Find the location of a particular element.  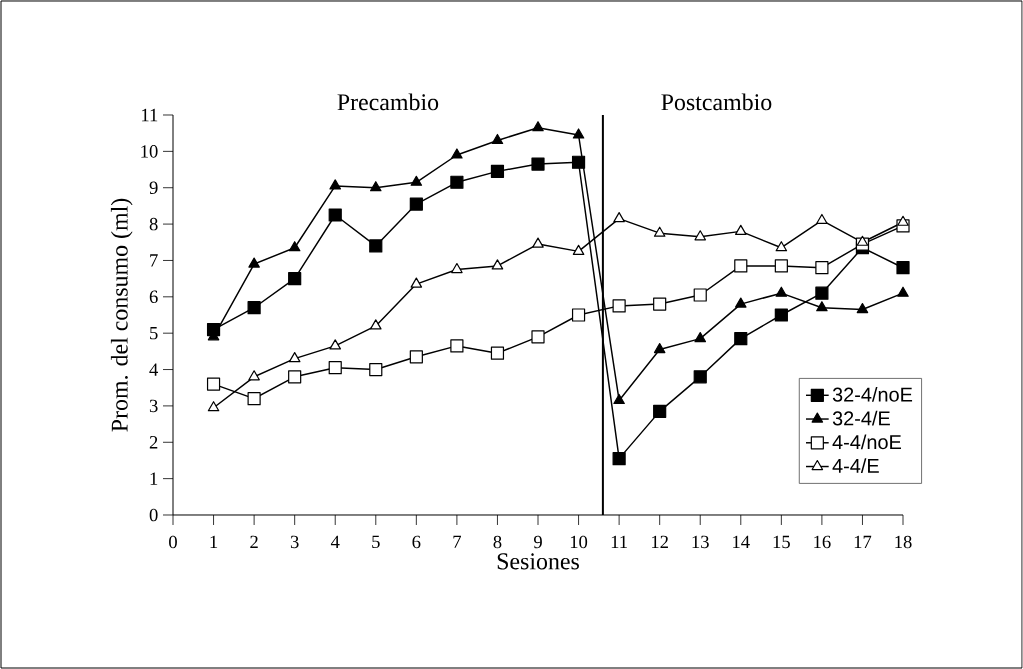

y-tick-label: 10 is located at coordinates (149, 151).